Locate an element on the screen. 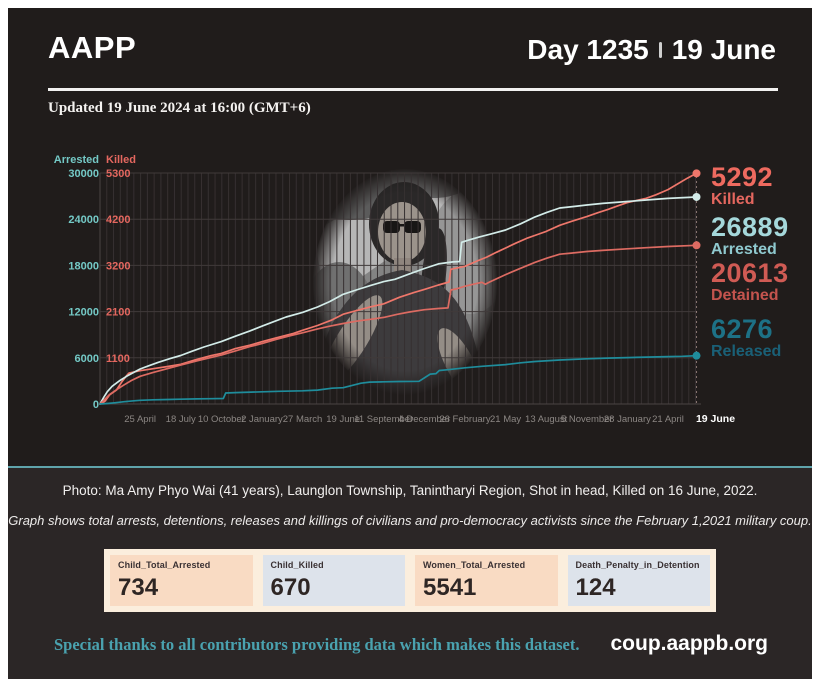 The height and width of the screenshot is (687, 820). arrested-label: Arrested is located at coordinates (744, 249).